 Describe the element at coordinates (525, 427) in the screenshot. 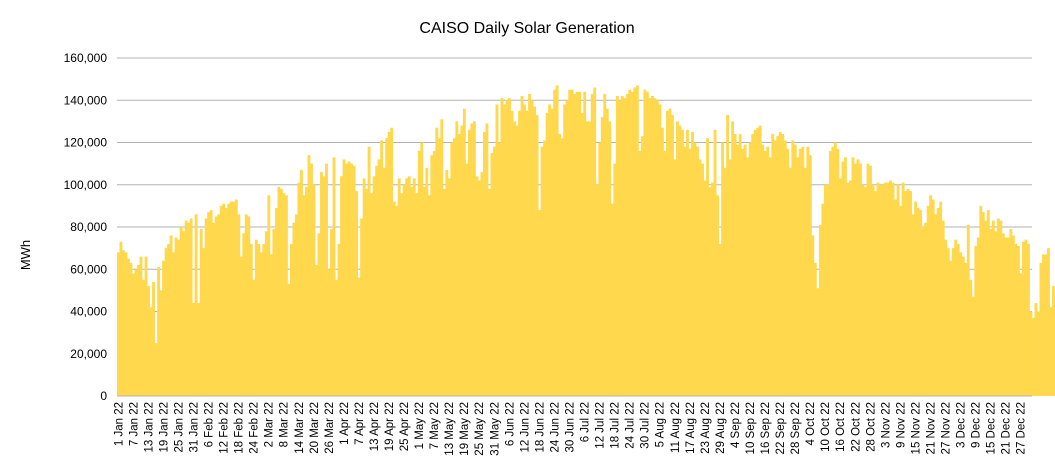

I see `x-tick-label: 12 Jun 22` at that location.